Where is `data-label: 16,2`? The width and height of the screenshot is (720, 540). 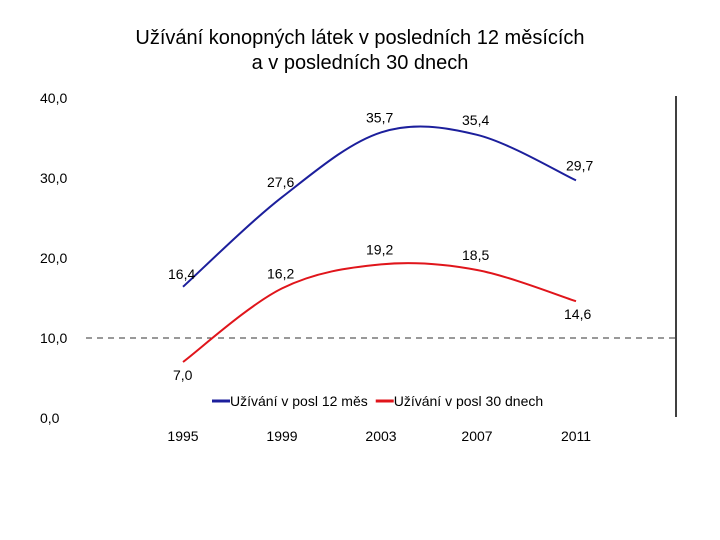
data-label: 16,2 is located at coordinates (280, 273).